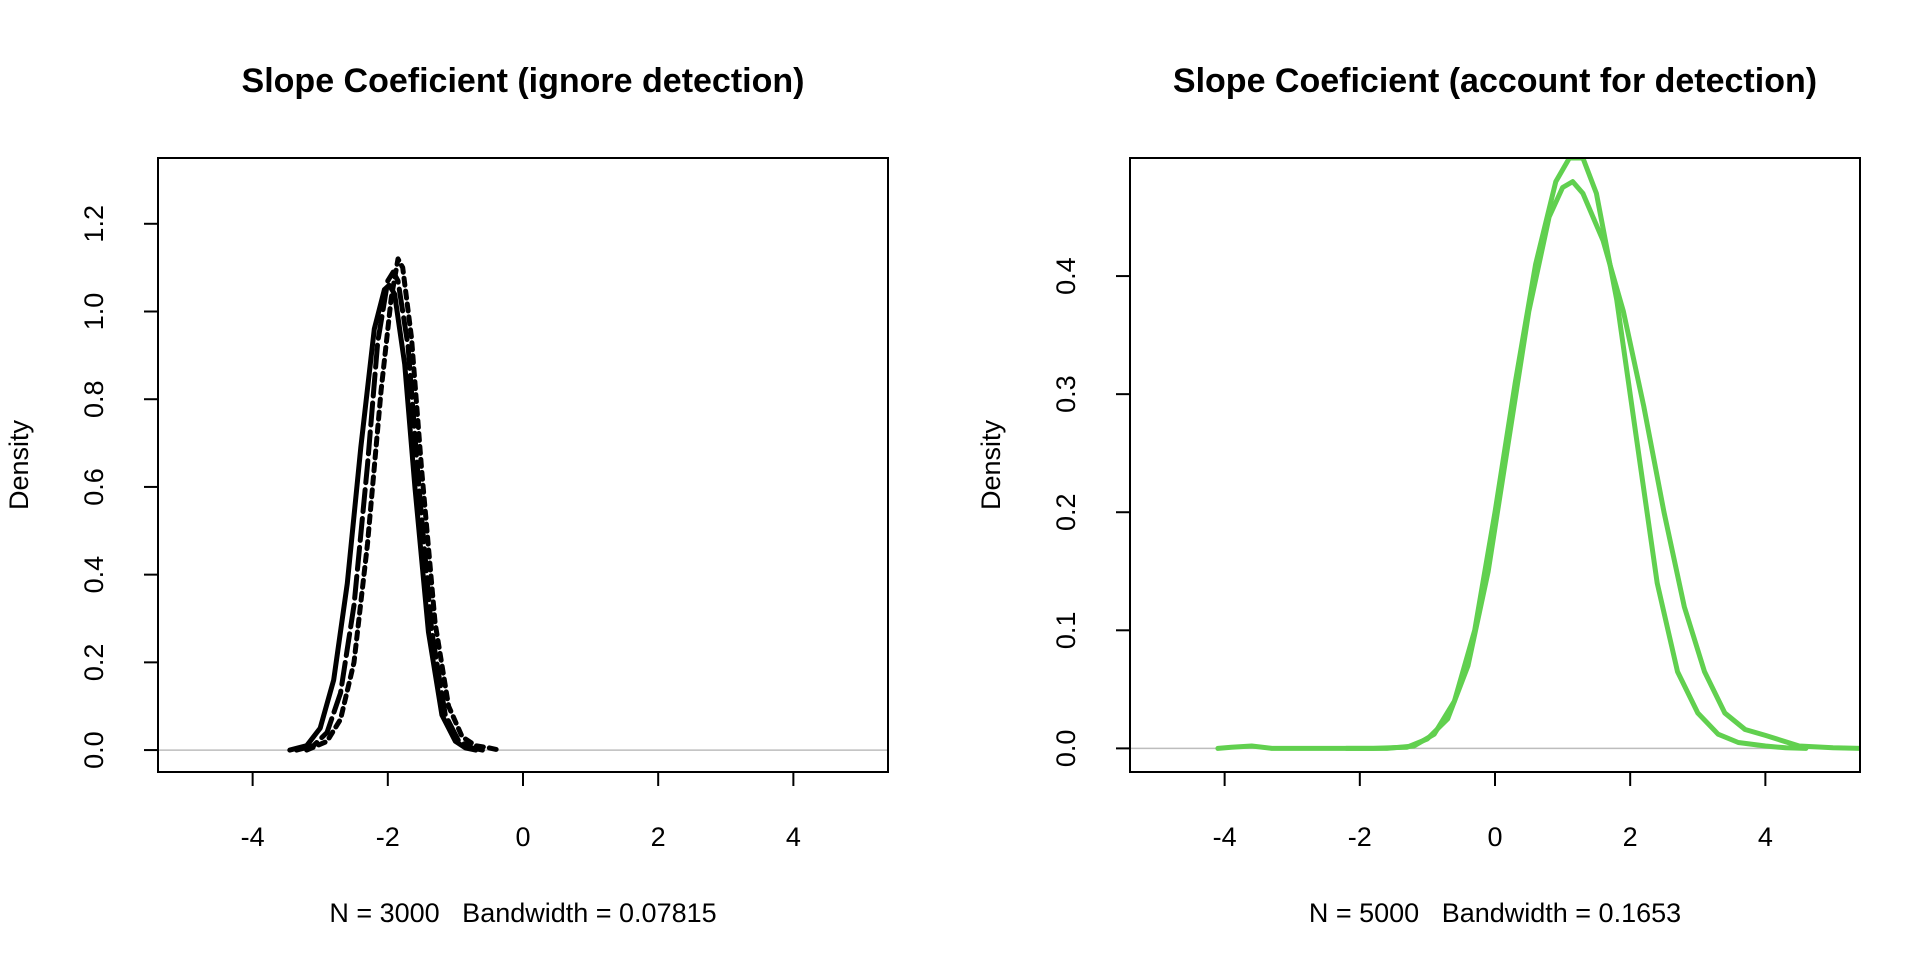 This screenshot has height=960, width=1920. I want to click on y-tick-label: 0.6, so click(94, 487).